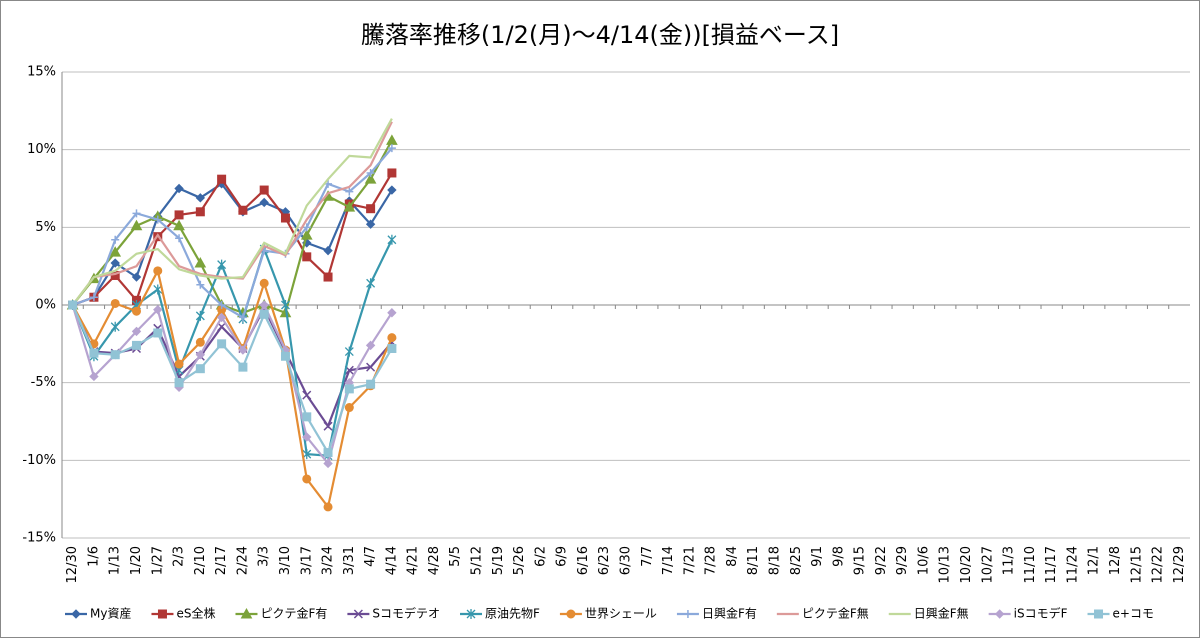  Describe the element at coordinates (1051, 564) in the screenshot. I see `x-tick-label: 11/17` at that location.